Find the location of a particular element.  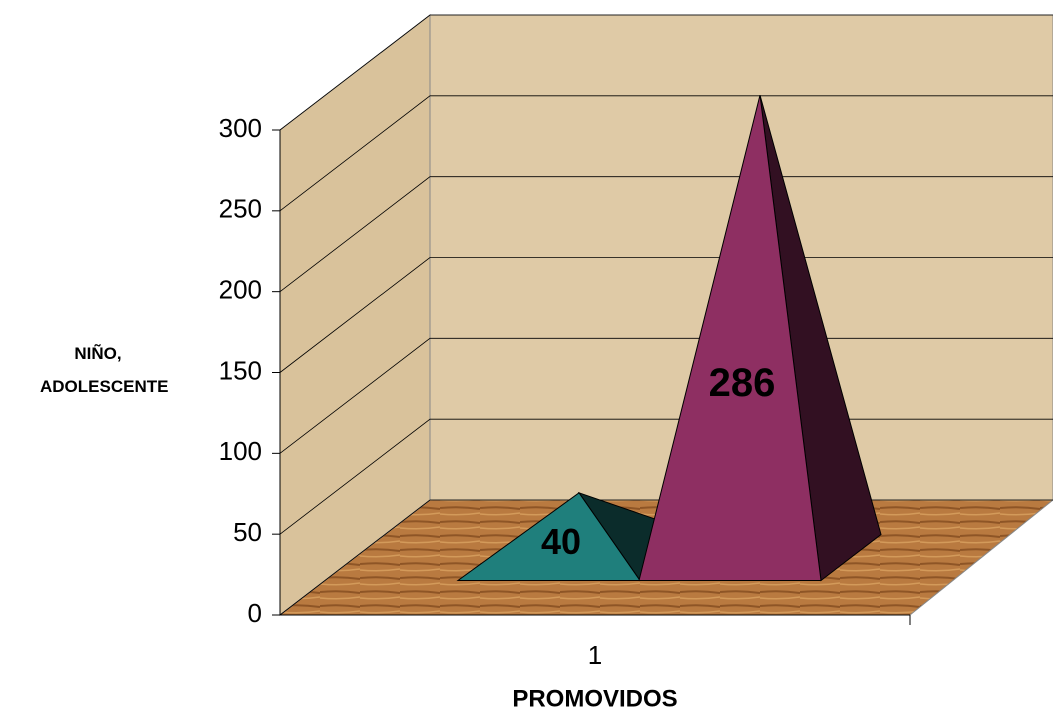

y-tick-label: 100 is located at coordinates (240, 451).